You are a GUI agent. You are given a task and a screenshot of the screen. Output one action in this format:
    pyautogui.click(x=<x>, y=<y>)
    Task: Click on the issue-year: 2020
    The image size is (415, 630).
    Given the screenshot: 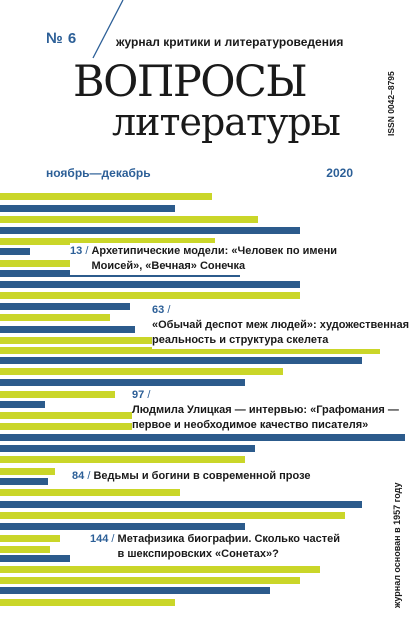 What is the action you would take?
    pyautogui.click(x=339, y=173)
    